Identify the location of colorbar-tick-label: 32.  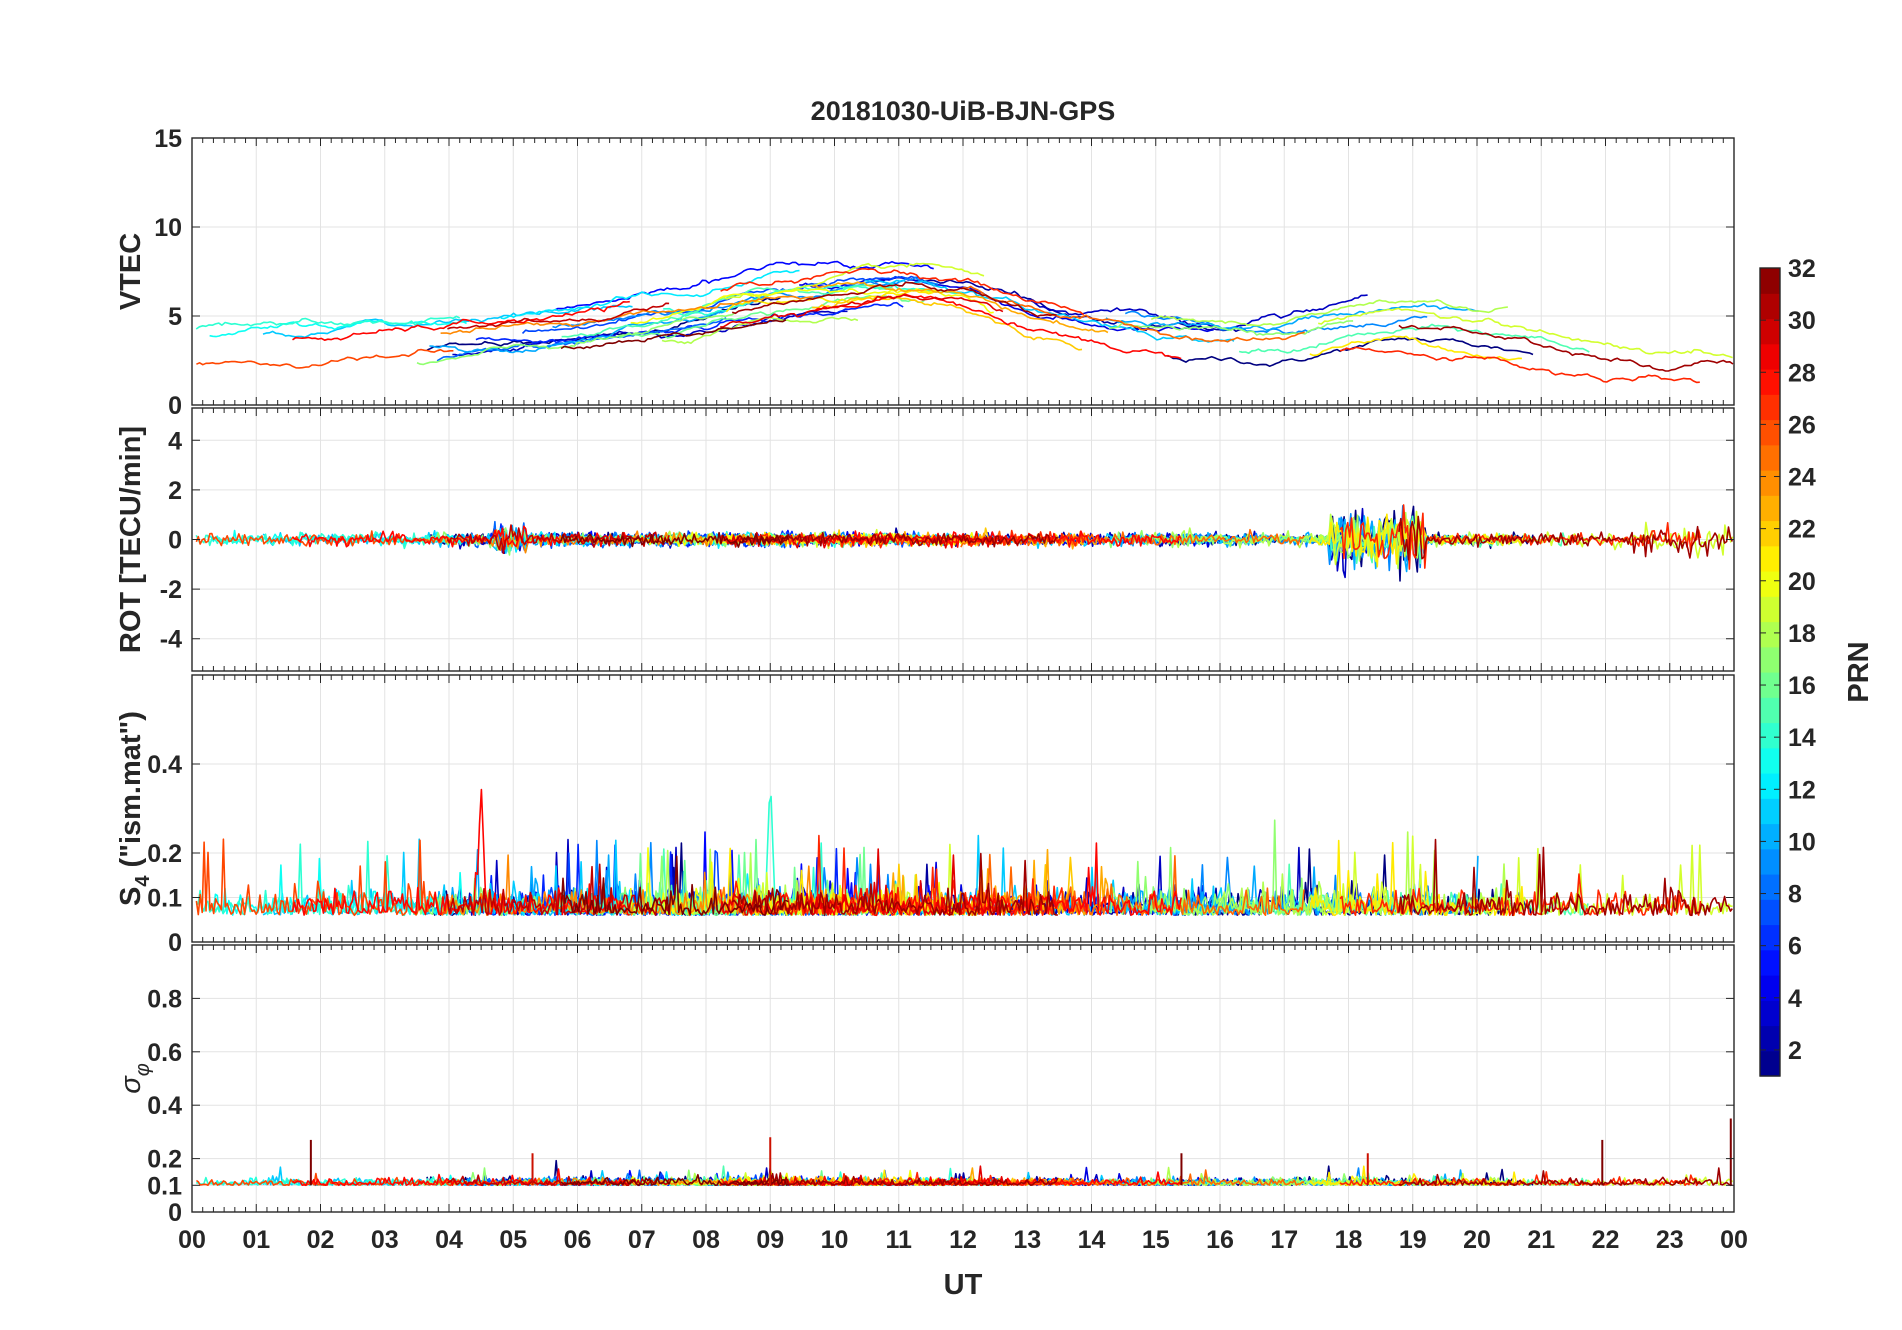
(1802, 269).